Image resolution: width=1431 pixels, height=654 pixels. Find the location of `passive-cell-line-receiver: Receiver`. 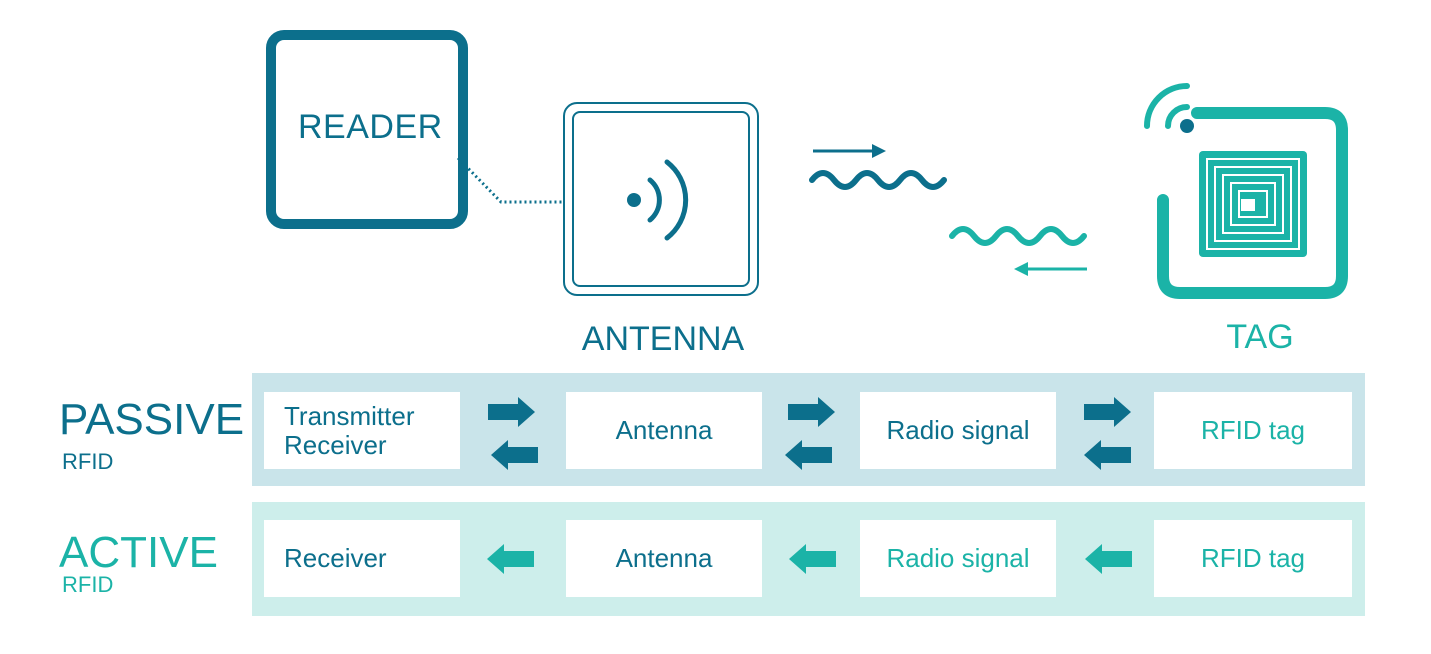

passive-cell-line-receiver: Receiver is located at coordinates (335, 444).